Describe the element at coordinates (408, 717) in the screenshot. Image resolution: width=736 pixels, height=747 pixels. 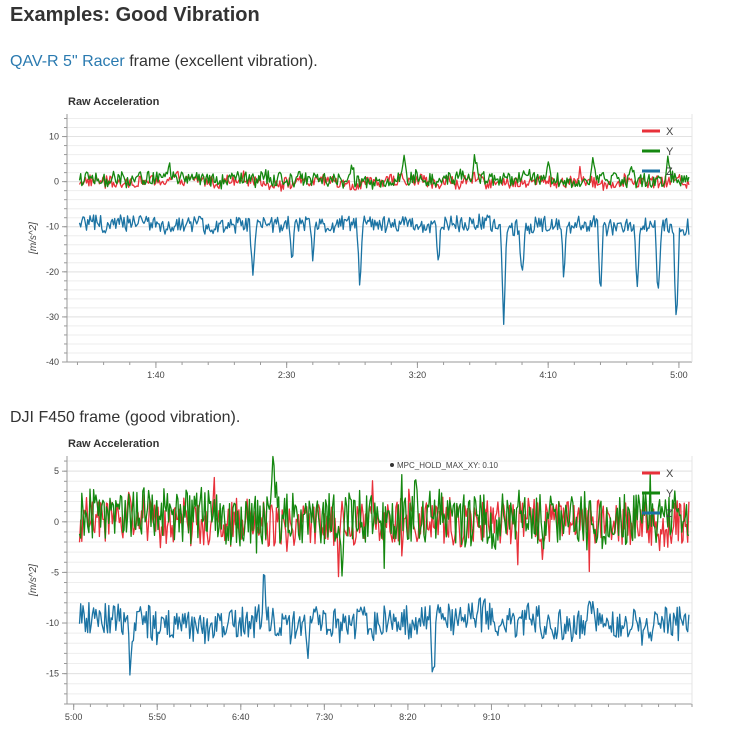
I see `x-tick-label: 8:20` at that location.